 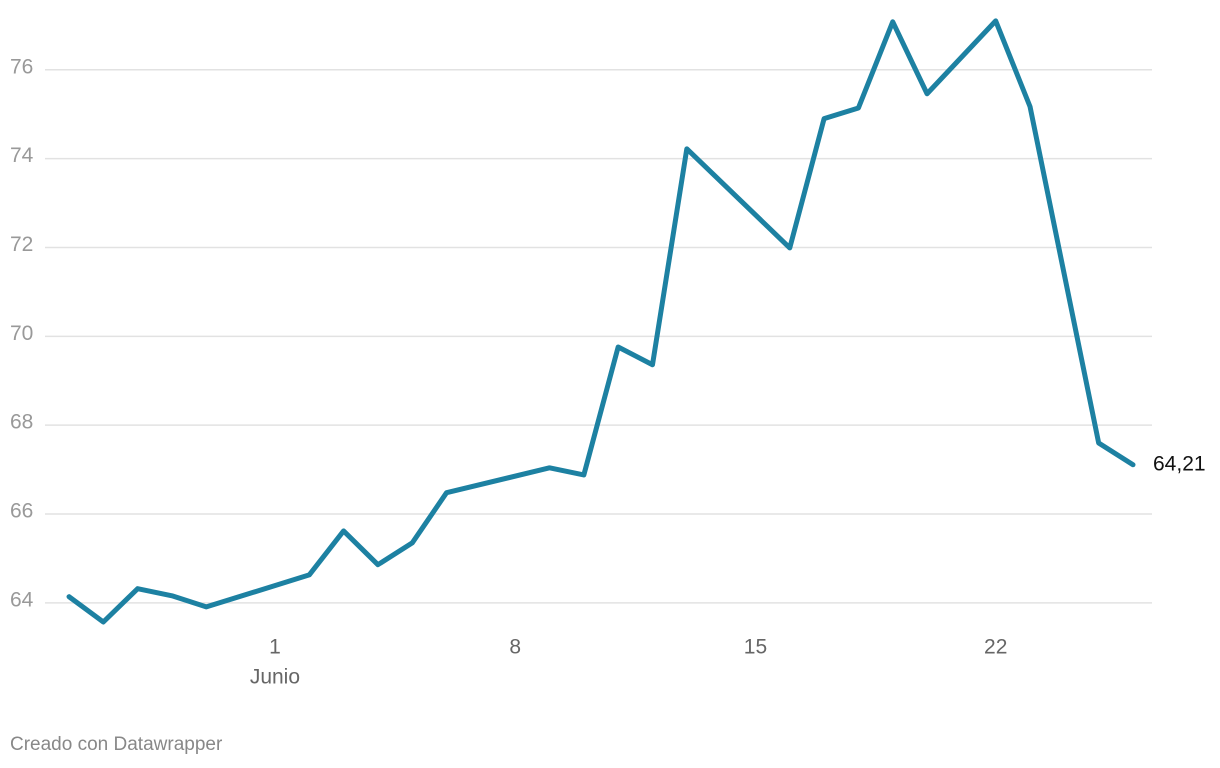 What do you see at coordinates (515, 647) in the screenshot?
I see `x-tick-label: 8` at bounding box center [515, 647].